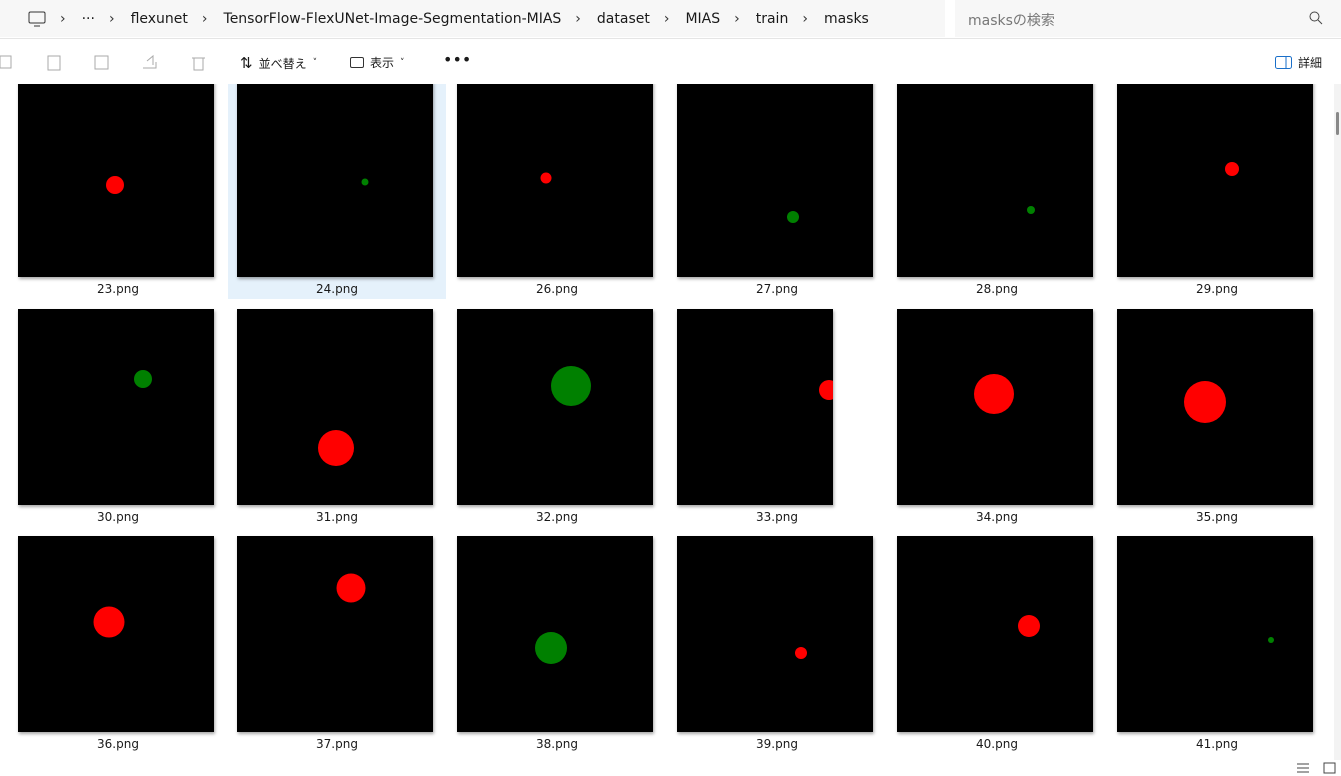  I want to click on file-tile: 39.png, so click(777, 645).